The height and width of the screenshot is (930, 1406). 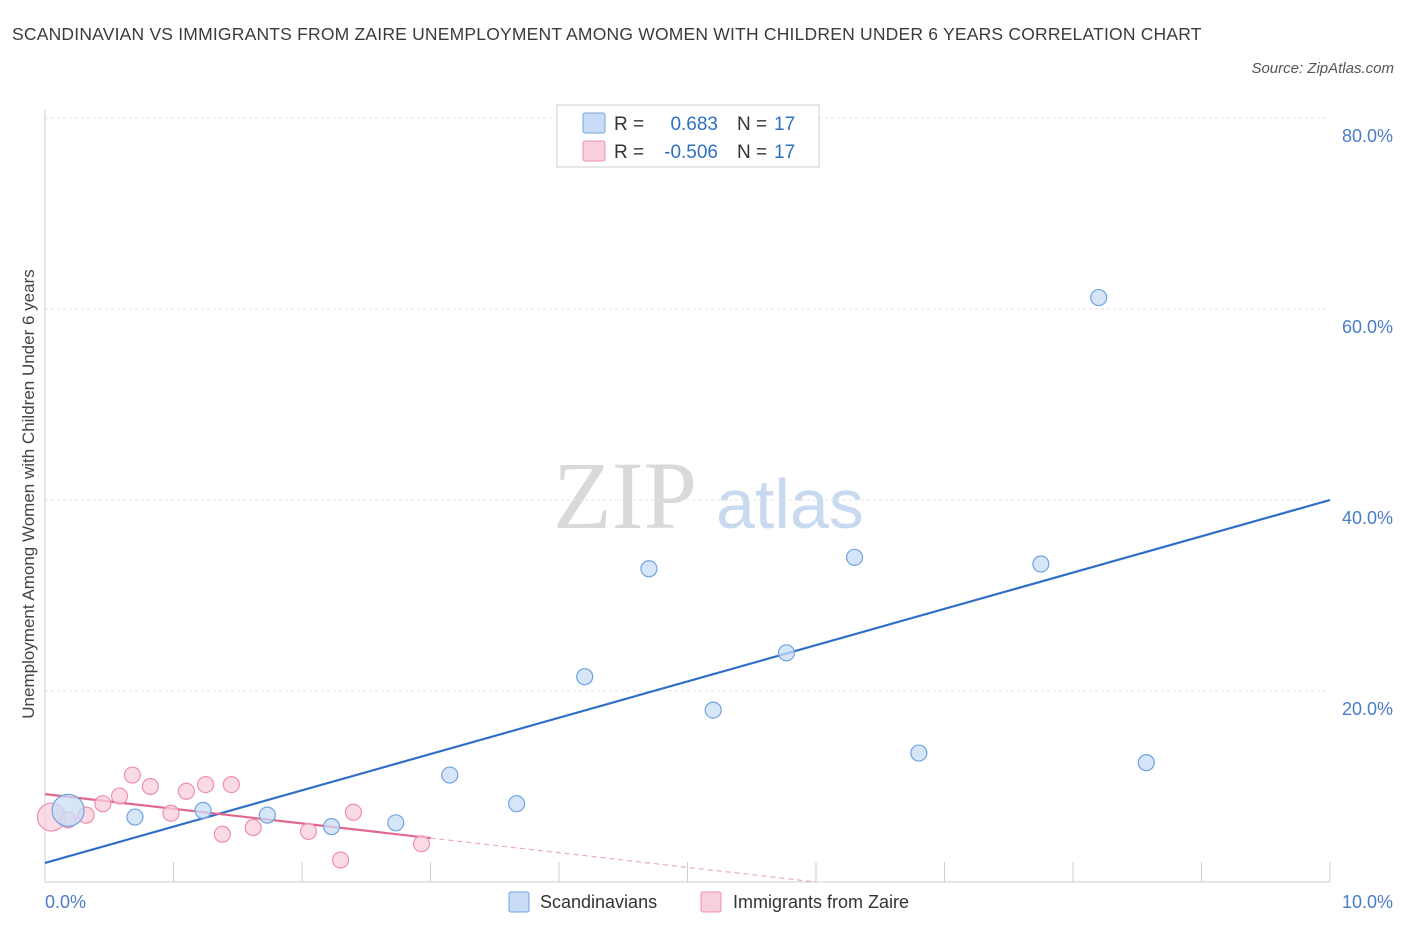 What do you see at coordinates (519, 902) in the screenshot?
I see `series-legend-swatch-scandinavians` at bounding box center [519, 902].